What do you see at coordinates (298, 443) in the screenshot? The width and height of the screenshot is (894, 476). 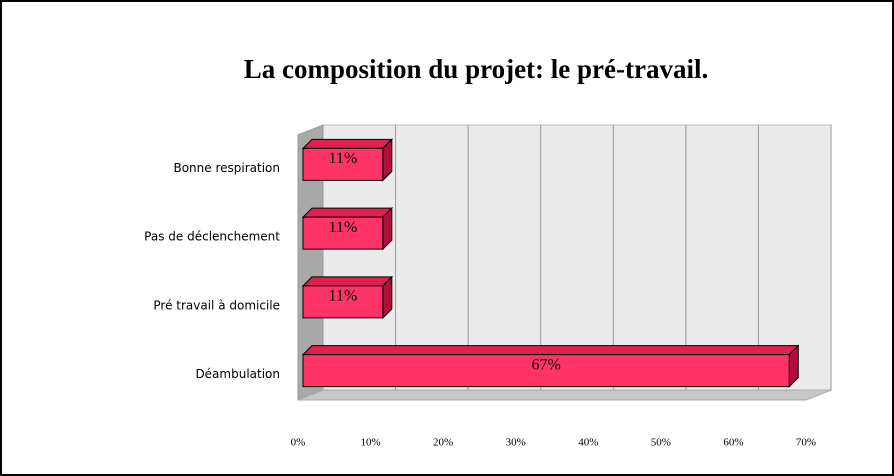 I see `x-tick-label: 0%` at bounding box center [298, 443].